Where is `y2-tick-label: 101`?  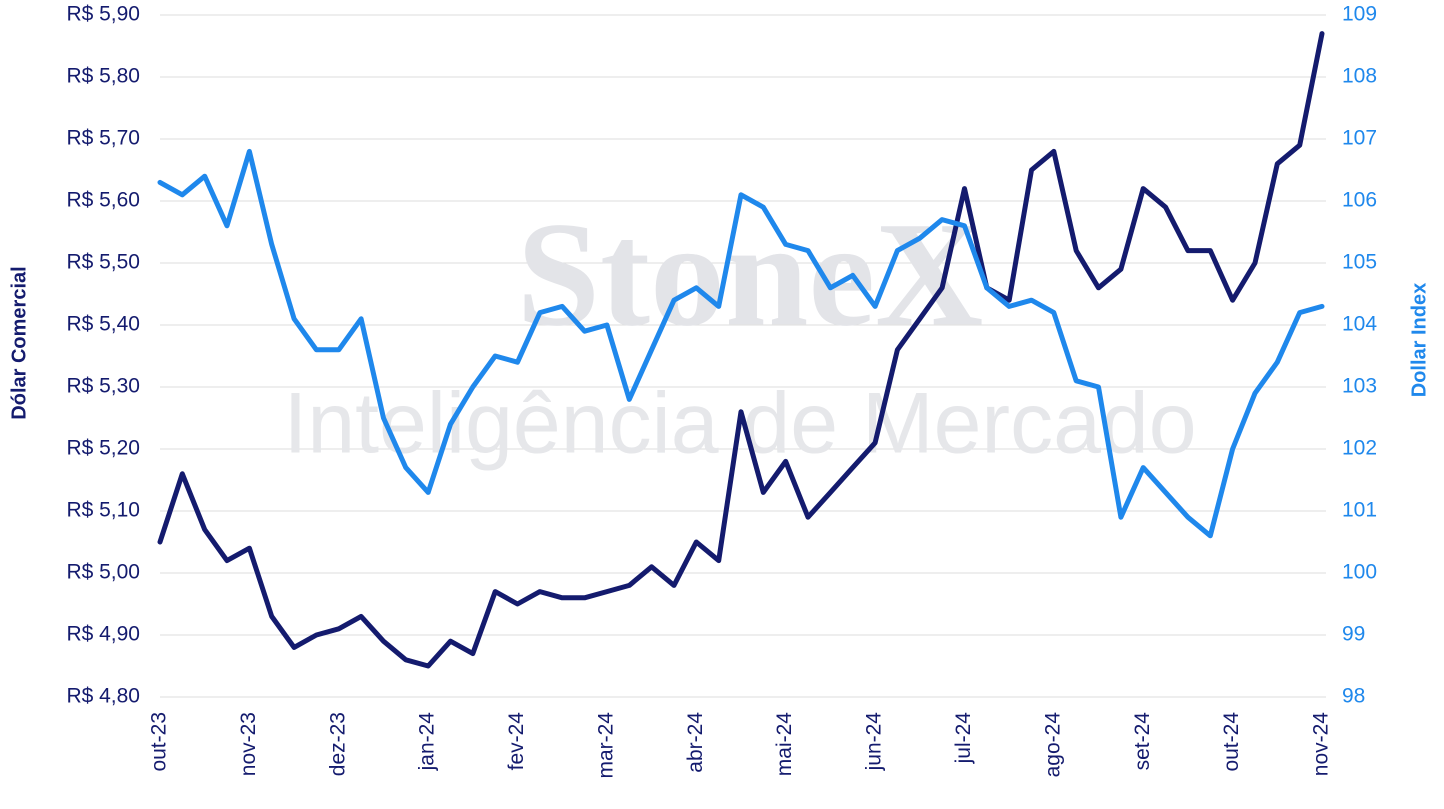 y2-tick-label: 101 is located at coordinates (1359, 510).